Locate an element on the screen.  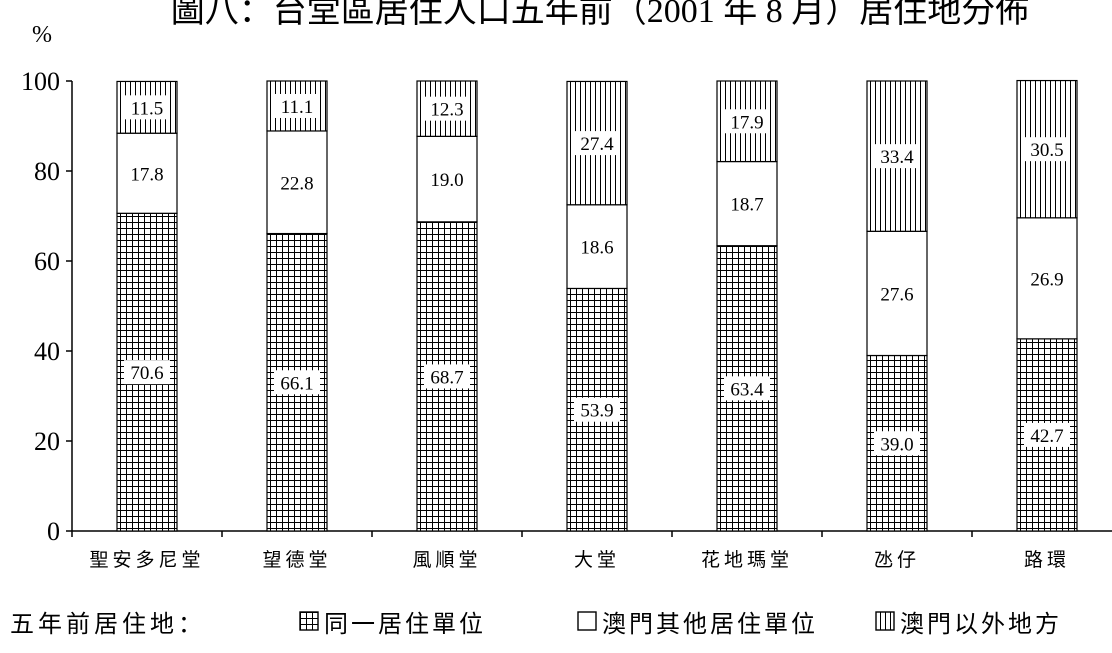
y-tick-label: 60 is located at coordinates (47, 261).